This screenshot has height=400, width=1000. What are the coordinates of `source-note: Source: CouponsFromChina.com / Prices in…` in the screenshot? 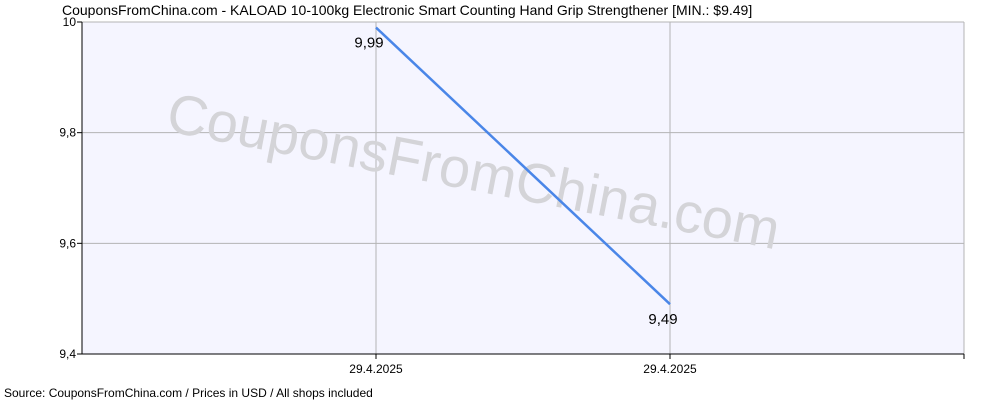 It's located at (188, 393).